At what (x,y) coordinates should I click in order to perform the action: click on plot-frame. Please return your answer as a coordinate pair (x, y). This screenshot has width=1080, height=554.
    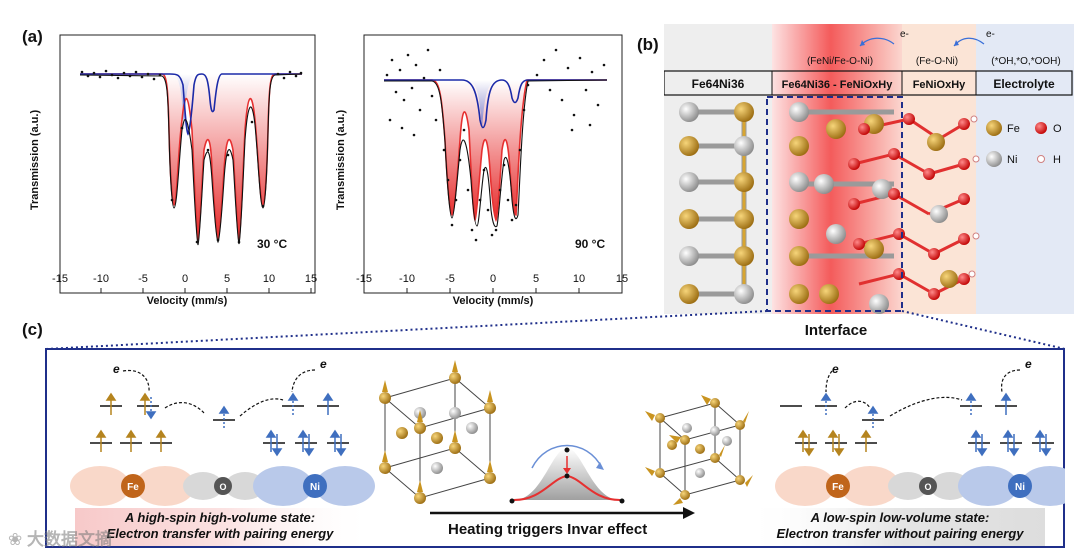
    Looking at the image, I should click on (187, 164).